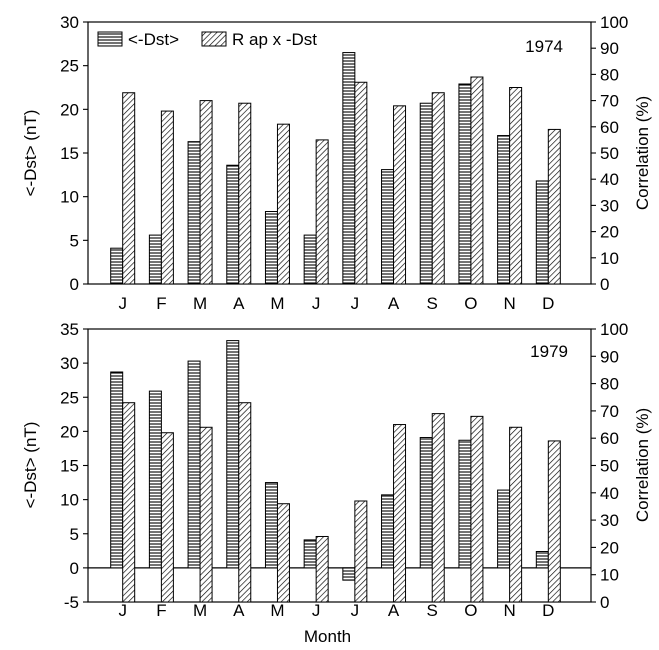 This screenshot has width=659, height=650. I want to click on legend-swatch-dst, so click(110, 39).